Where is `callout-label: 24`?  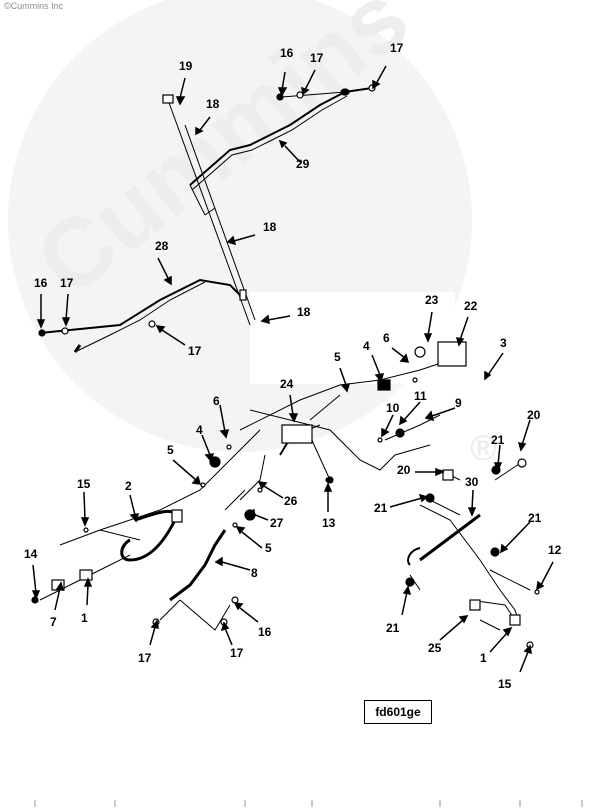 callout-label: 24 is located at coordinates (287, 384).